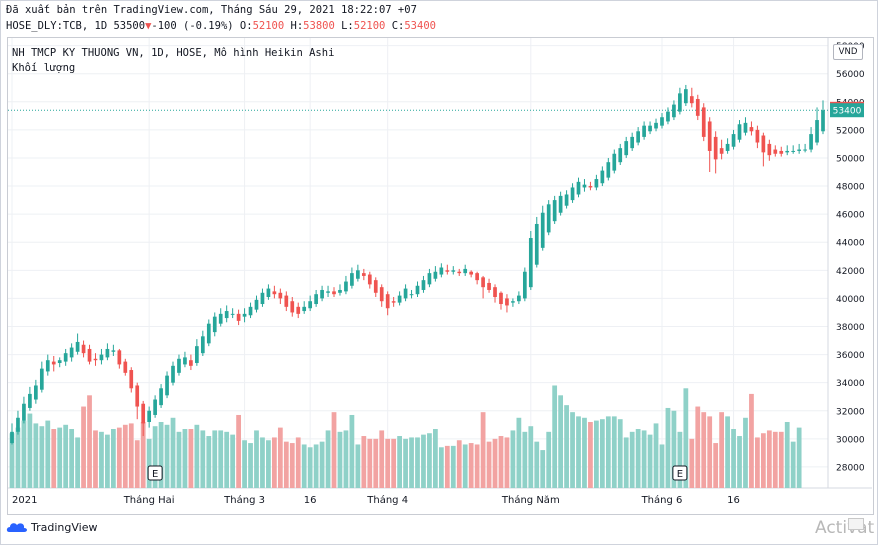  What do you see at coordinates (420, 26) in the screenshot?
I see `close-value: 53400` at bounding box center [420, 26].